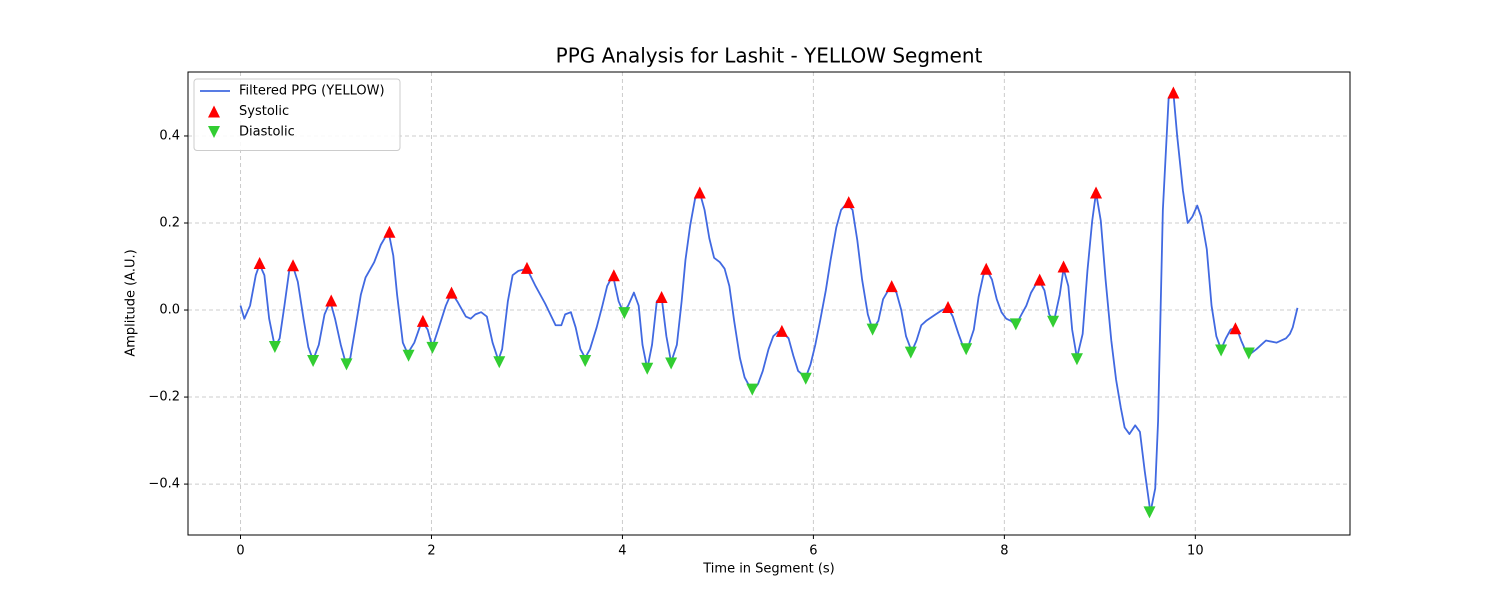 This screenshot has width=1500, height=600. Describe the element at coordinates (164, 484) in the screenshot. I see `y-tick-label: −0.4` at that location.